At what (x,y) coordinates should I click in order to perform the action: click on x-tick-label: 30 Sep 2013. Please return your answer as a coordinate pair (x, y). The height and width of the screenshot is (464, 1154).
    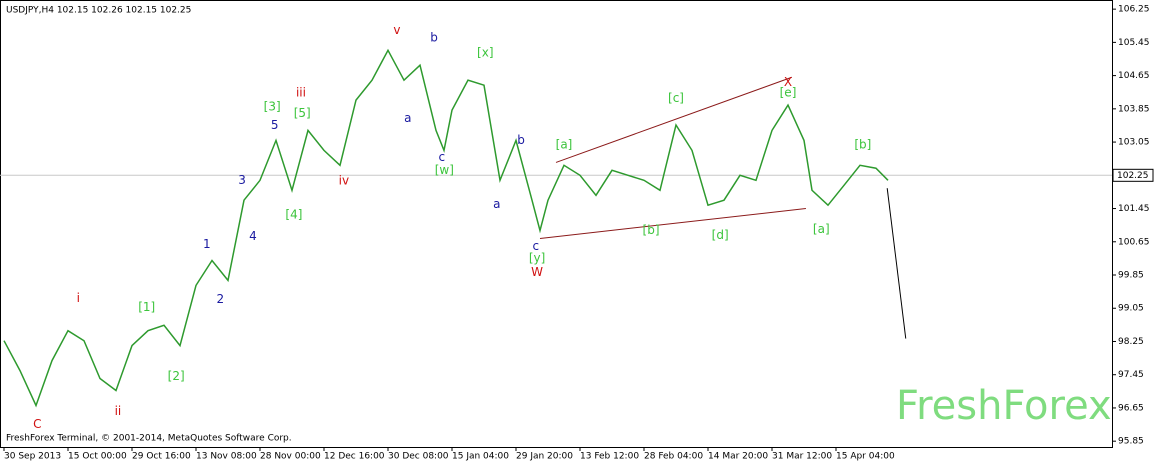
    Looking at the image, I should click on (32, 457).